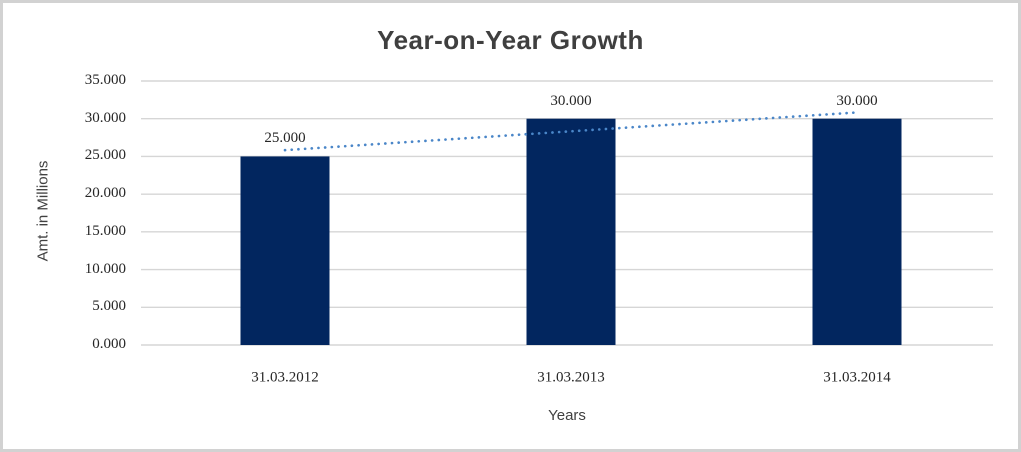 This screenshot has height=452, width=1021. I want to click on y-tick-label: 5.000, so click(109, 306).